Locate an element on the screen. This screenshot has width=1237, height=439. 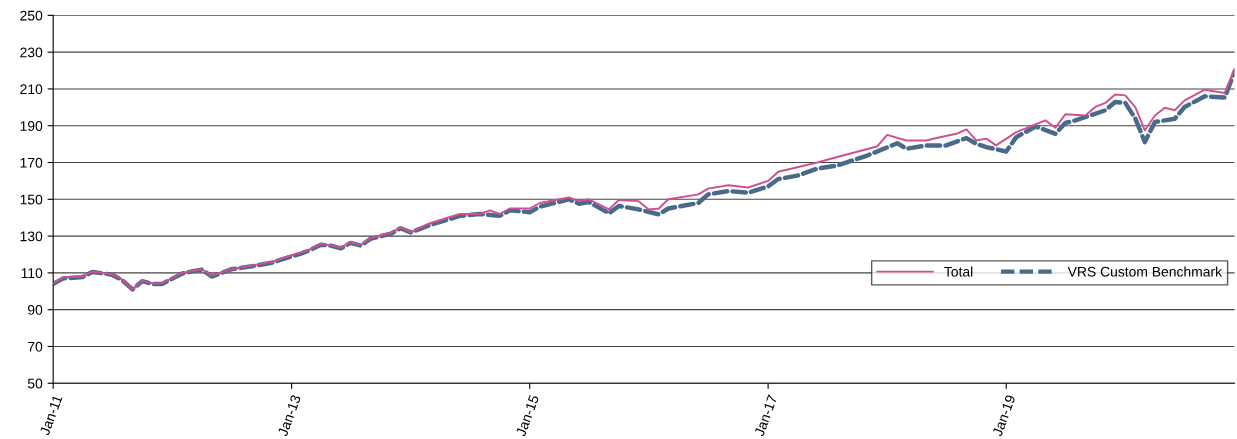
y-tick-label: 250 is located at coordinates (31, 15).